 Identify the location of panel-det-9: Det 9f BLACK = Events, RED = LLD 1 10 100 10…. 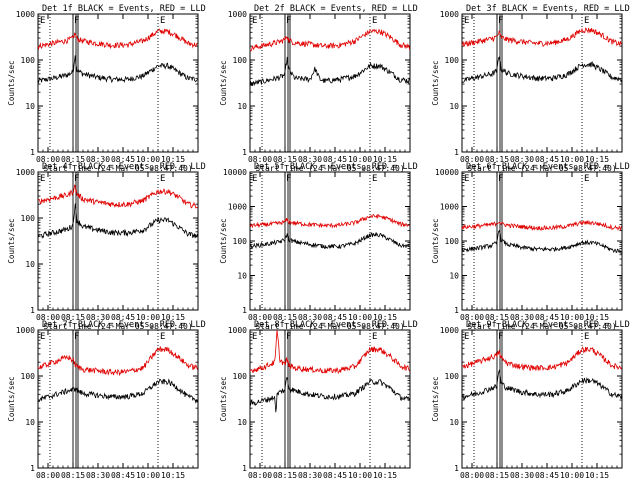
(530, 400).